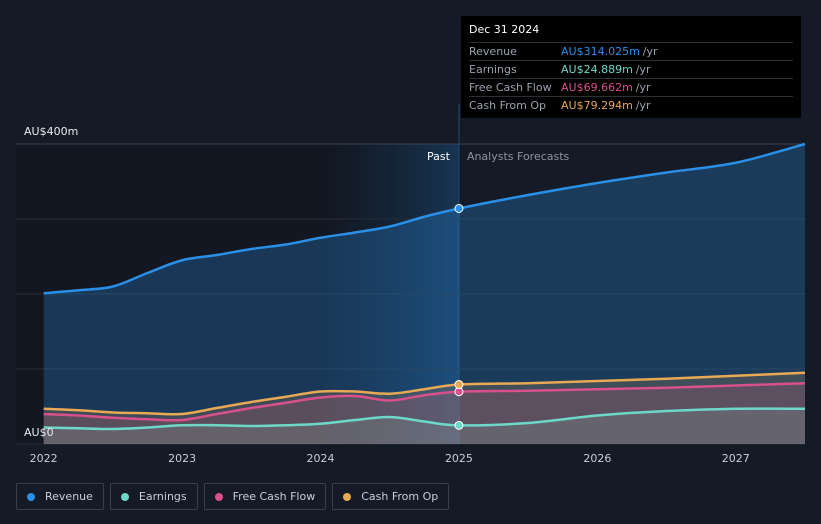  I want to click on legend-label: Revenue, so click(69, 496).